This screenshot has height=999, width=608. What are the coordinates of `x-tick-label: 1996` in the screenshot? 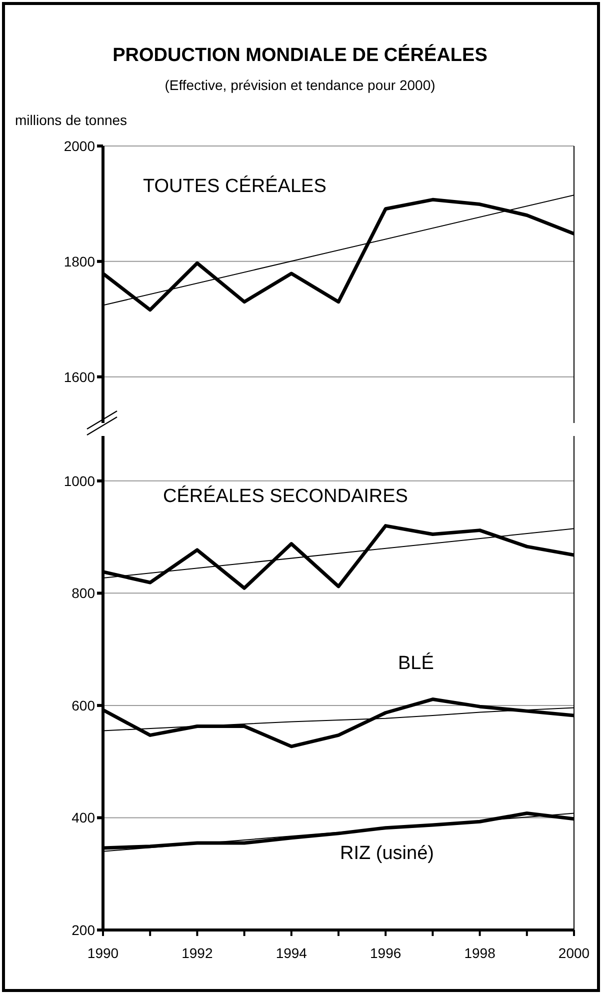 It's located at (386, 952).